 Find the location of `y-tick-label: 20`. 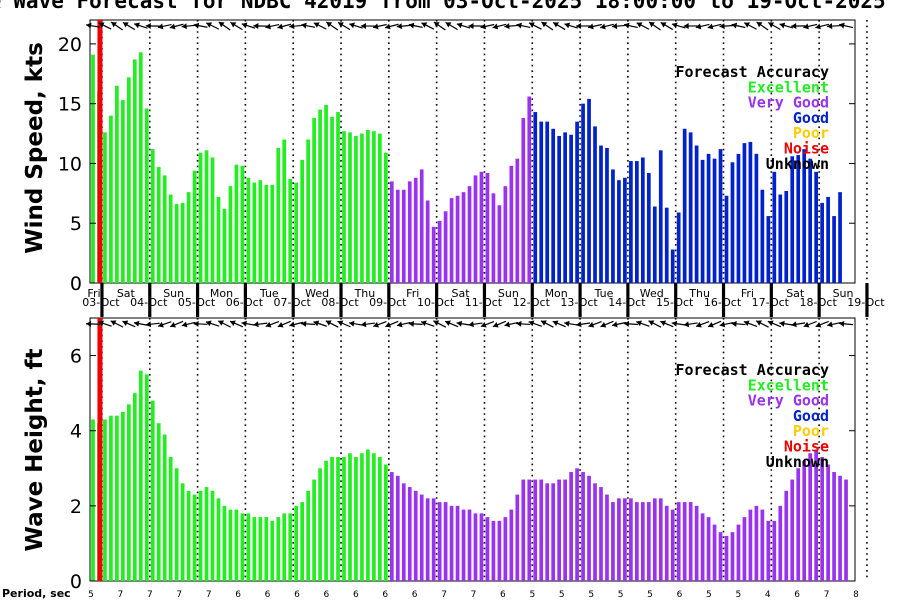

y-tick-label: 20 is located at coordinates (70, 45).